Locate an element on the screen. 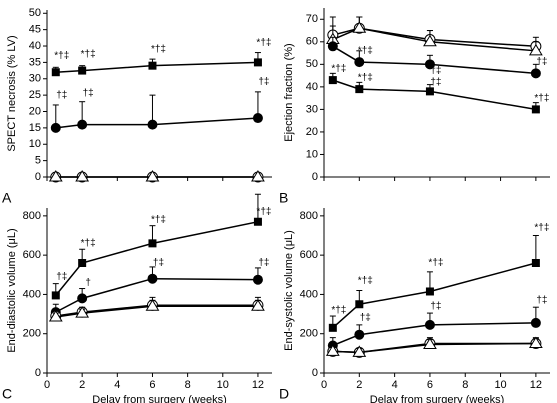 This screenshot has height=403, width=557. panel-label: C is located at coordinates (7, 394).